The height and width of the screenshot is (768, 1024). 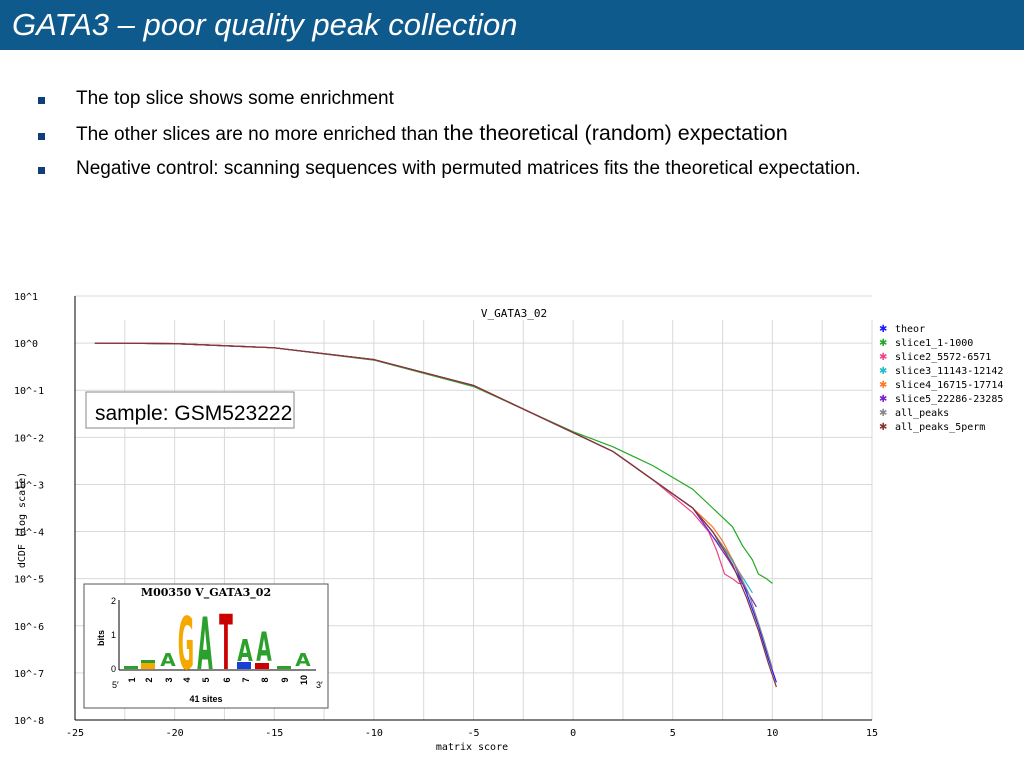 I want to click on logo-position-label: 6, so click(x=227, y=679).